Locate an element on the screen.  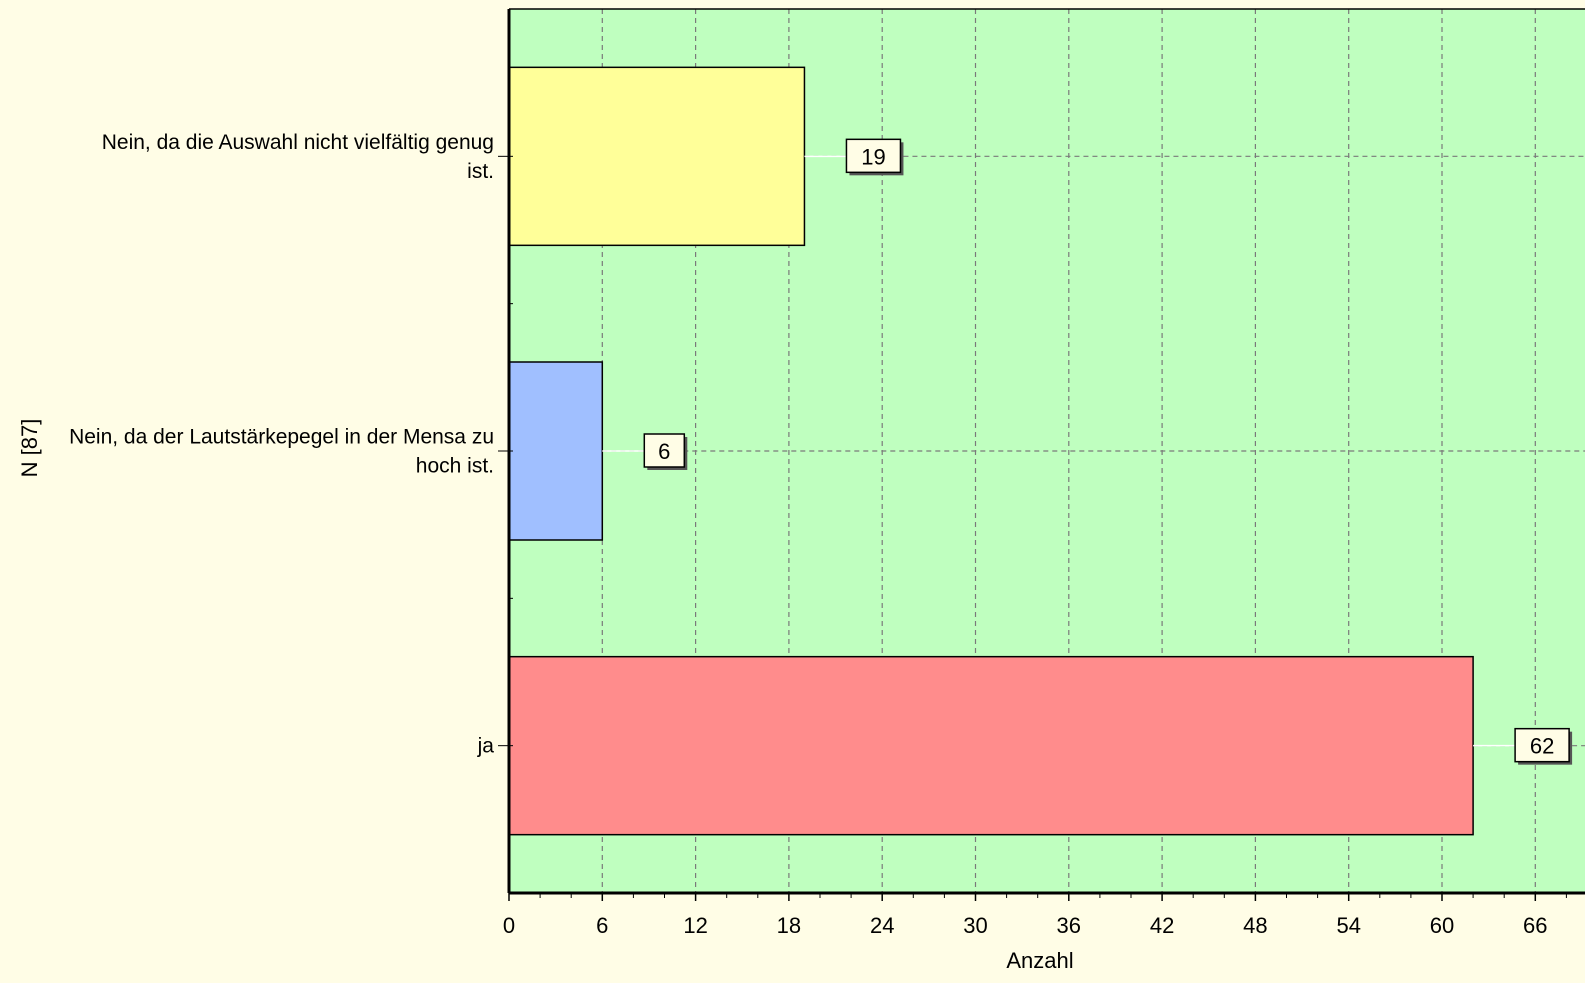
x-tick-label: 12 is located at coordinates (695, 925).